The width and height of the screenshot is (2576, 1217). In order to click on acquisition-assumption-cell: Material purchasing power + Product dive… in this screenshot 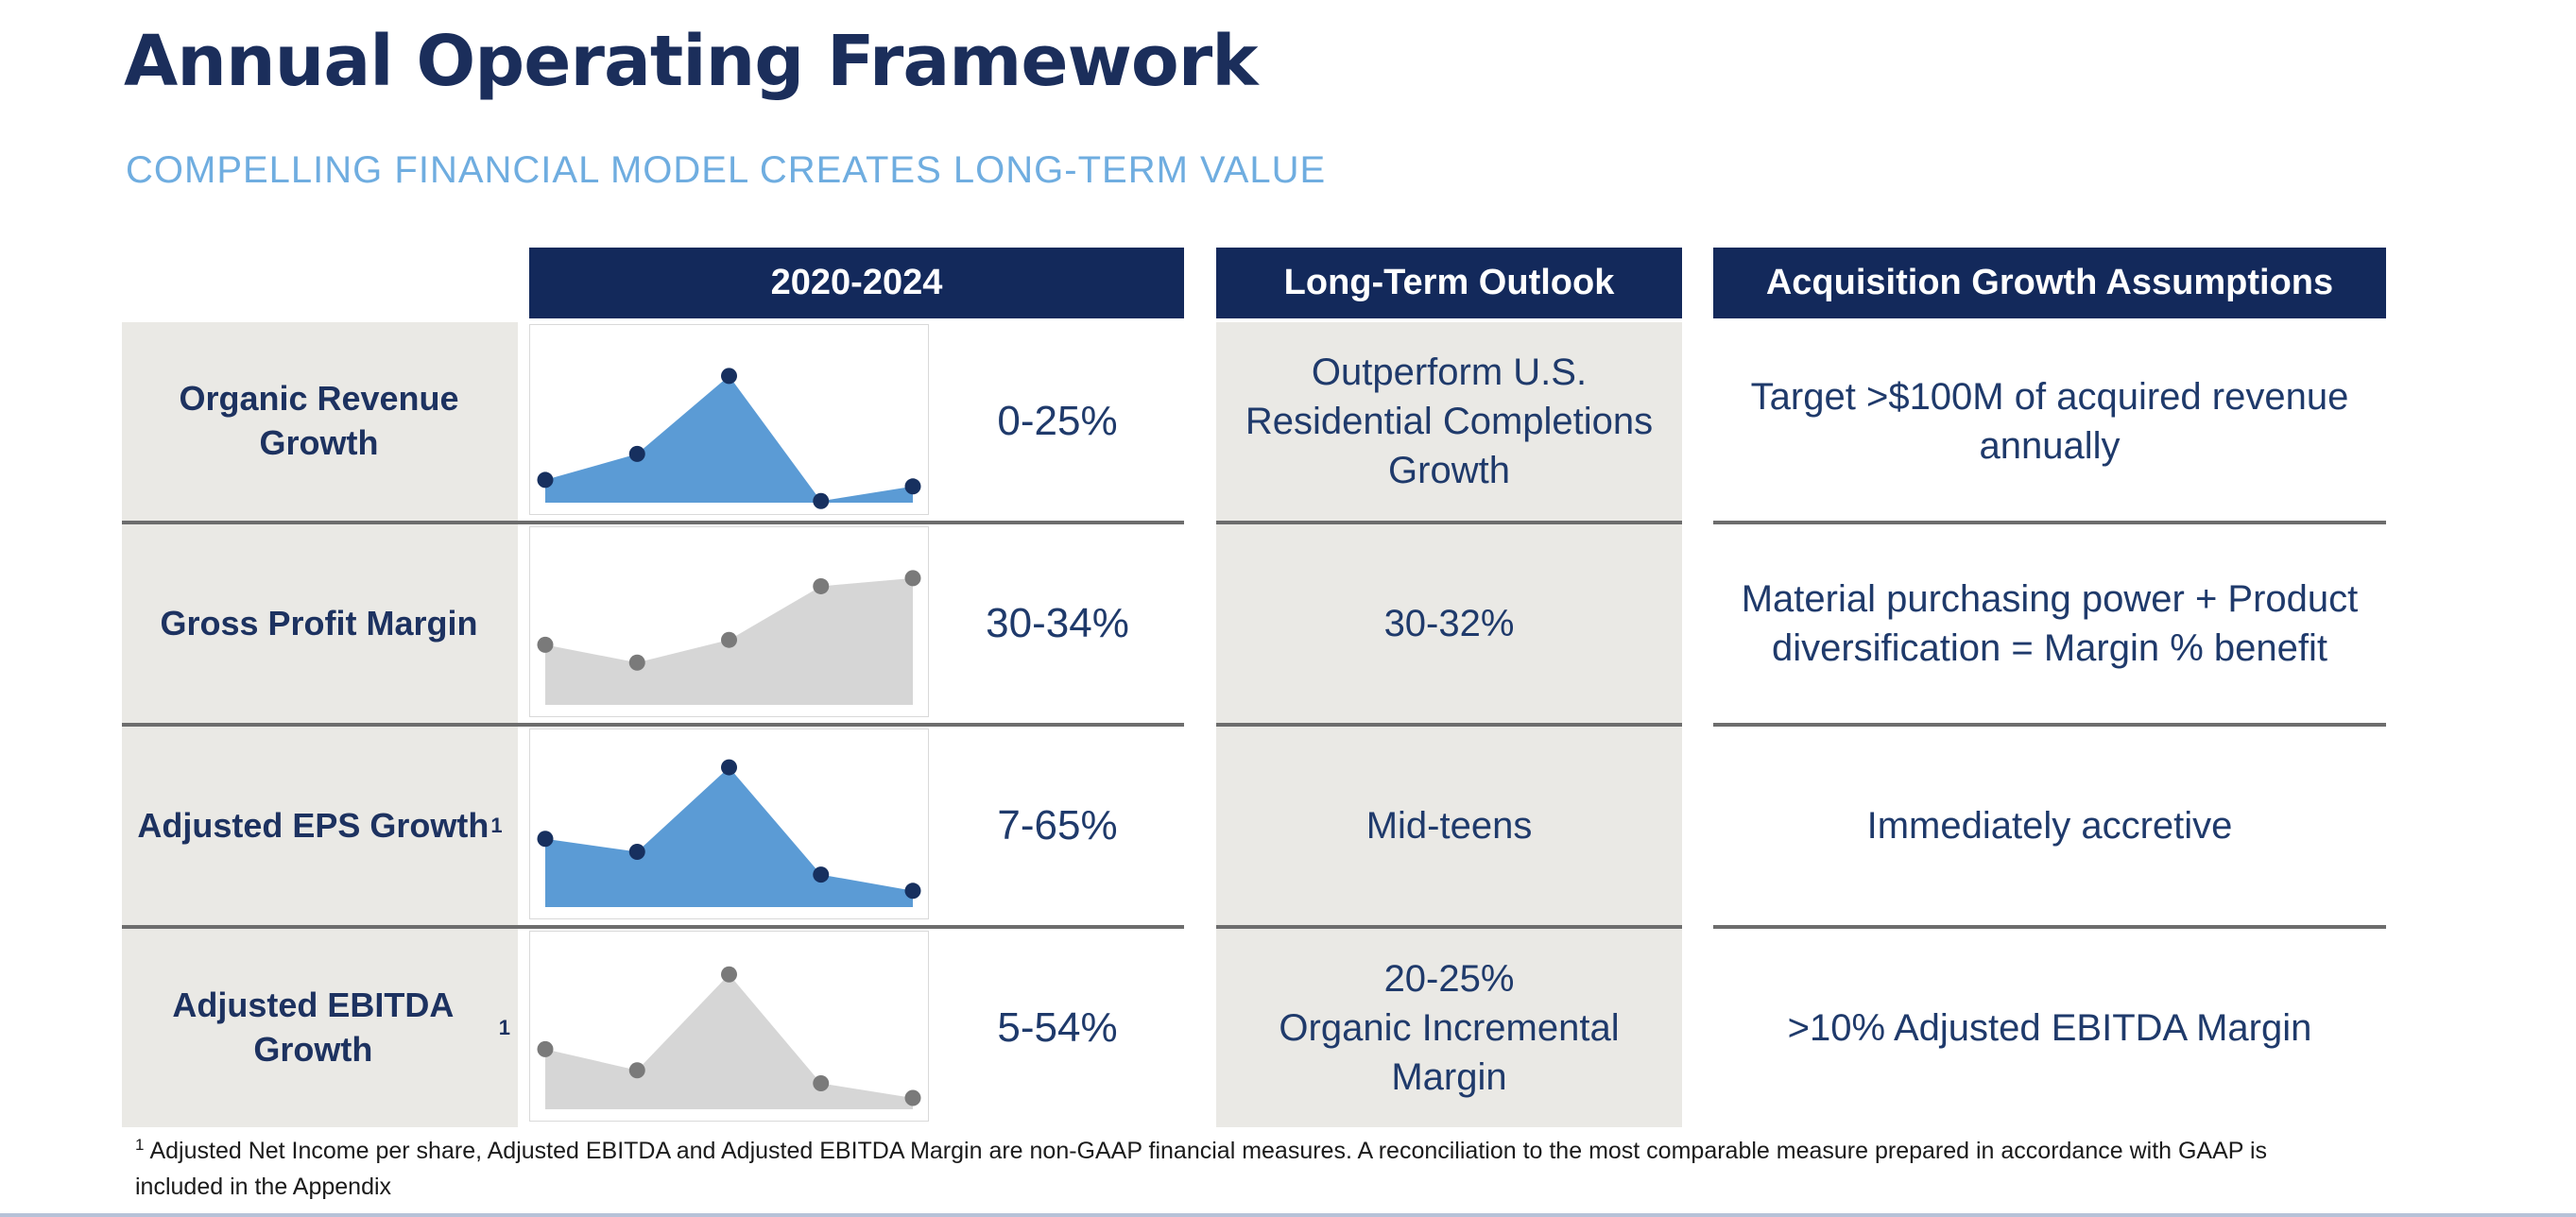, I will do `click(2049, 623)`.